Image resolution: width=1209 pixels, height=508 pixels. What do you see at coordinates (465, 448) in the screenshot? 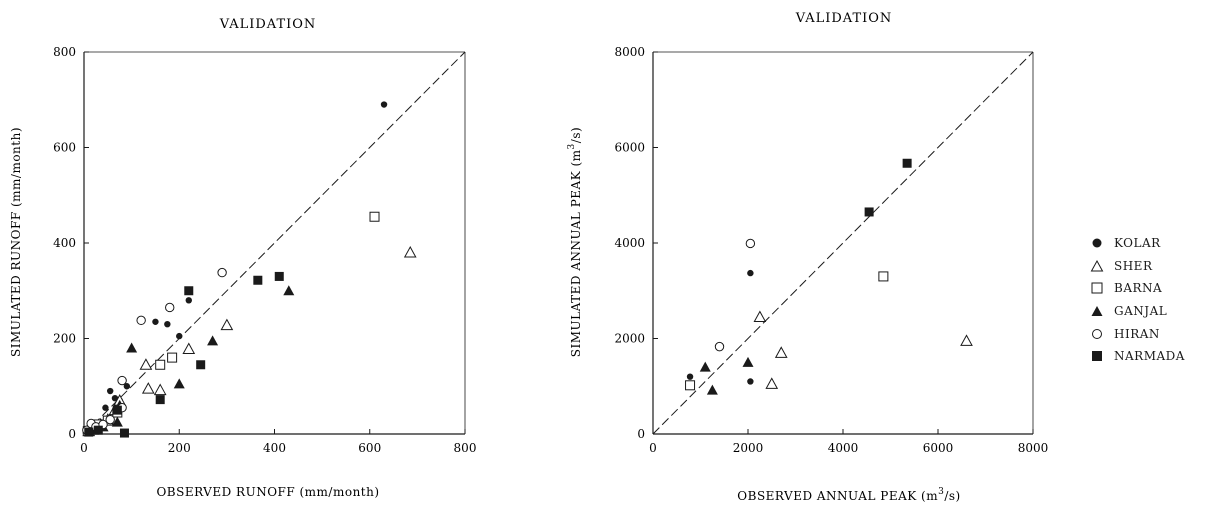
I see `x-tick-label: 800` at bounding box center [465, 448].